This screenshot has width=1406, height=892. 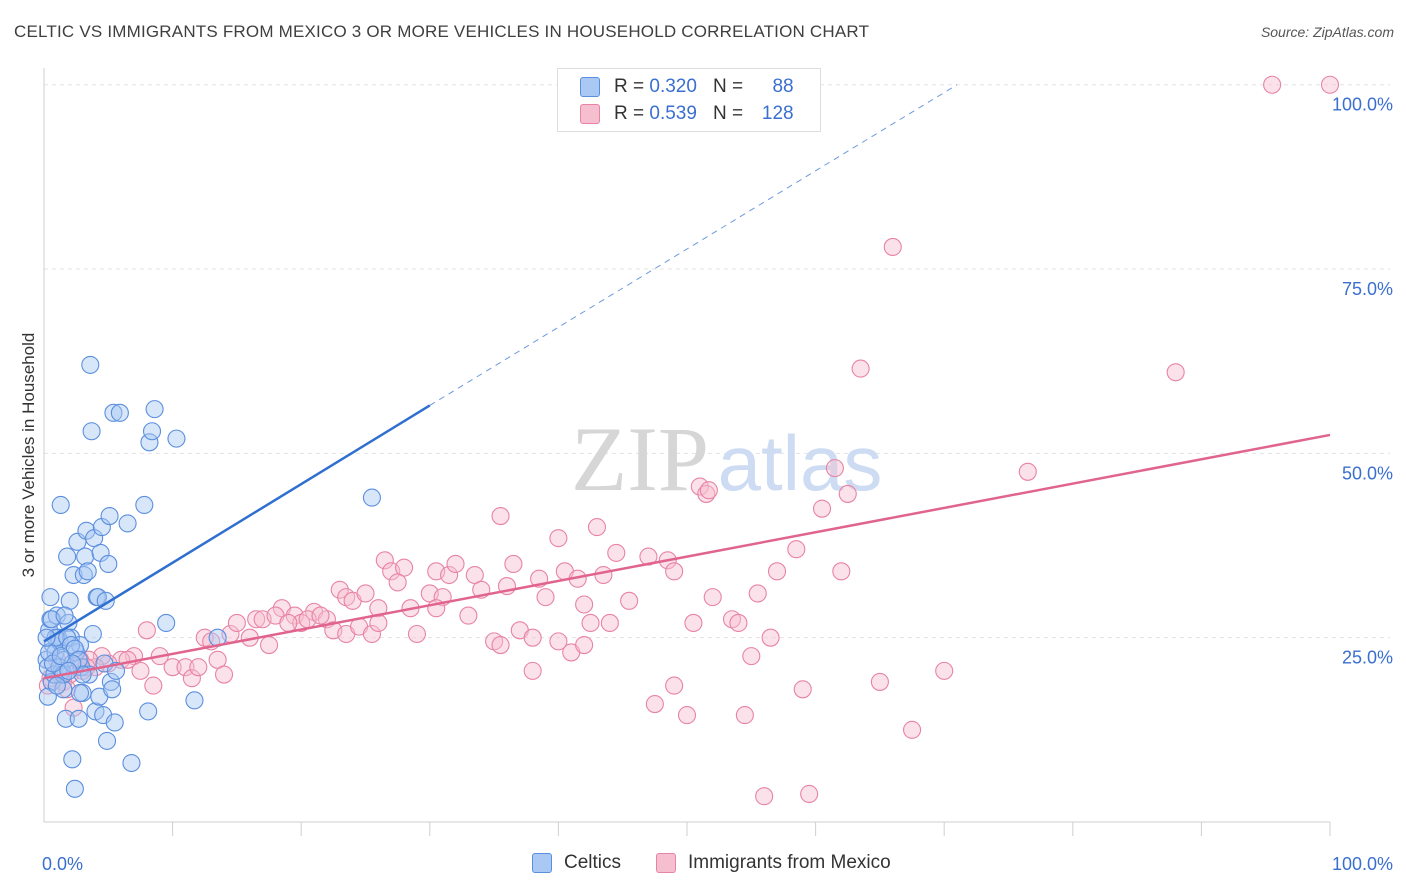 I want to click on y-tick-label: 75.0%, so click(x=1367, y=289).